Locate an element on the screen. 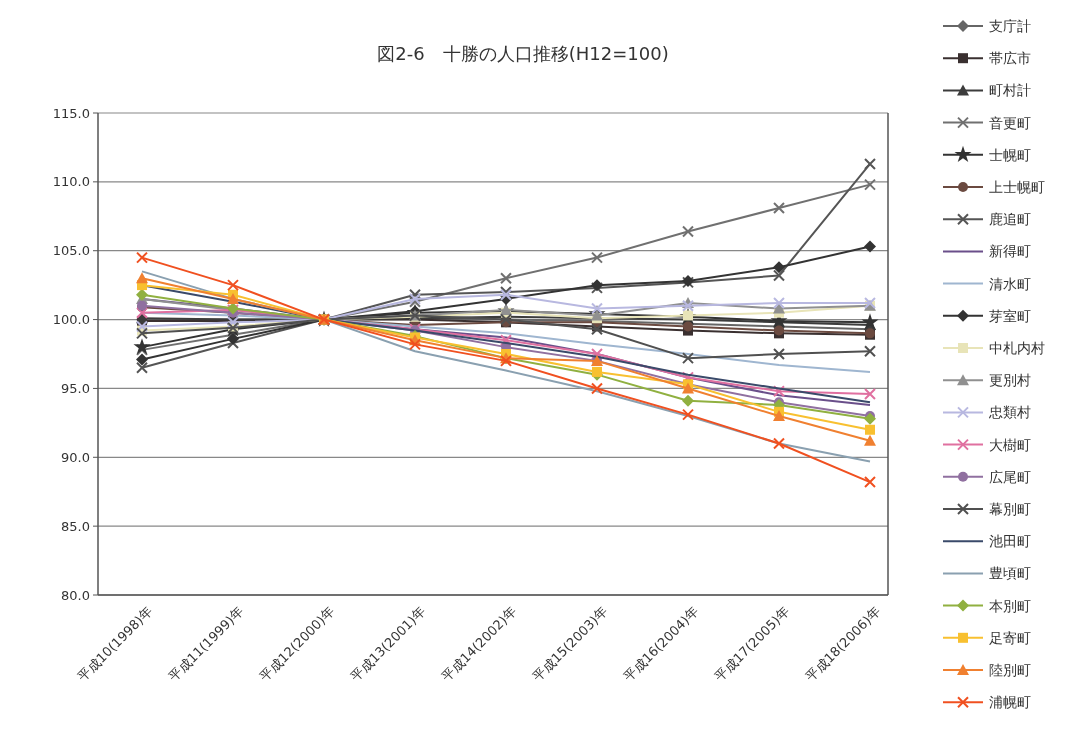  legend-label: 鹿追町 is located at coordinates (1010, 219).